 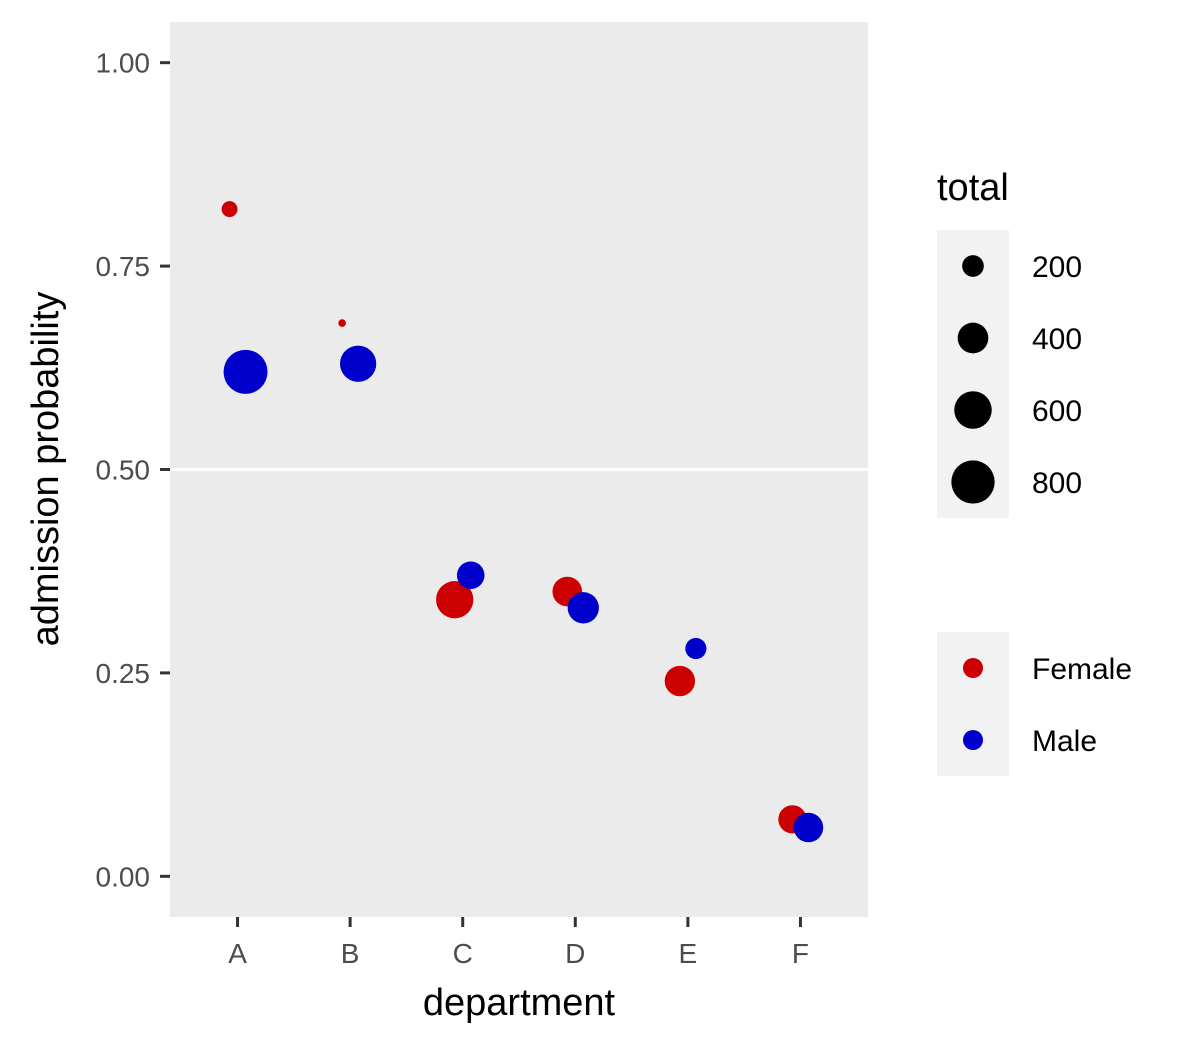 I want to click on point-male-f, so click(x=808, y=827).